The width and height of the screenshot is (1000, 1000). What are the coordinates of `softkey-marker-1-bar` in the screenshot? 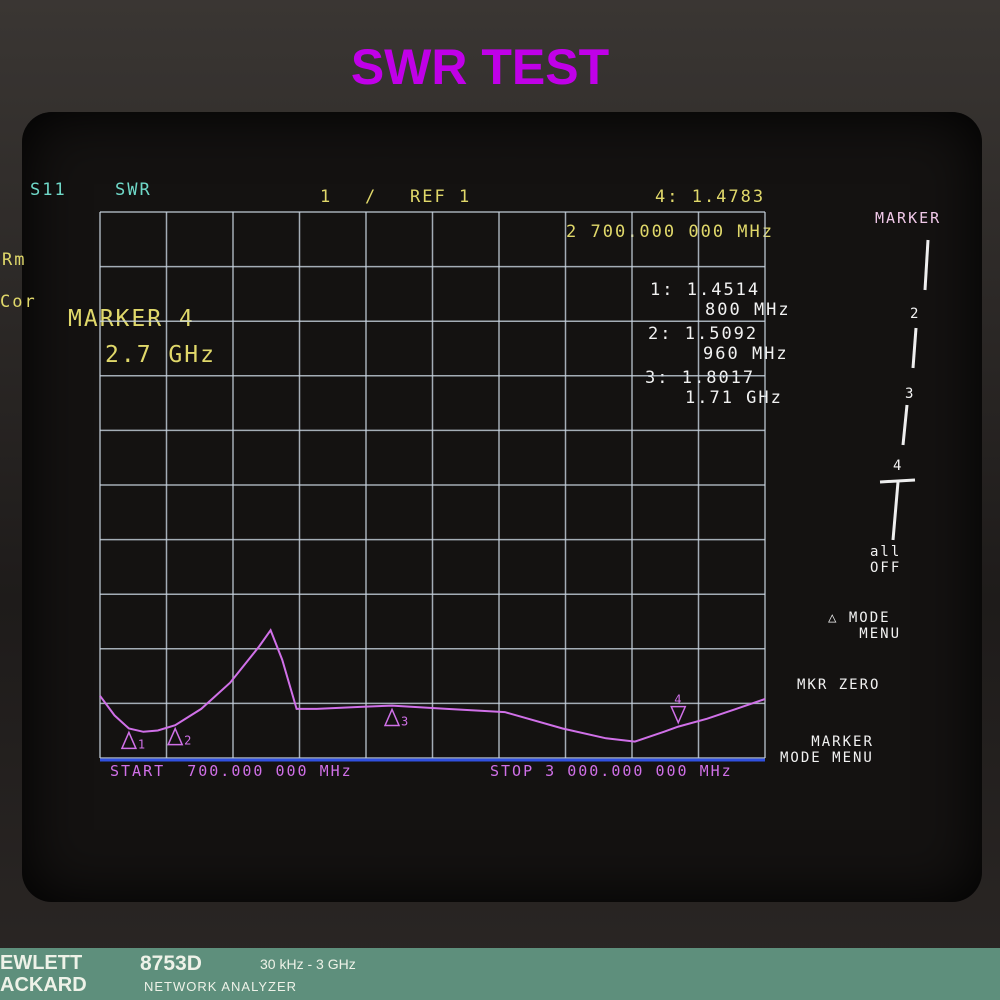 It's located at (926, 265).